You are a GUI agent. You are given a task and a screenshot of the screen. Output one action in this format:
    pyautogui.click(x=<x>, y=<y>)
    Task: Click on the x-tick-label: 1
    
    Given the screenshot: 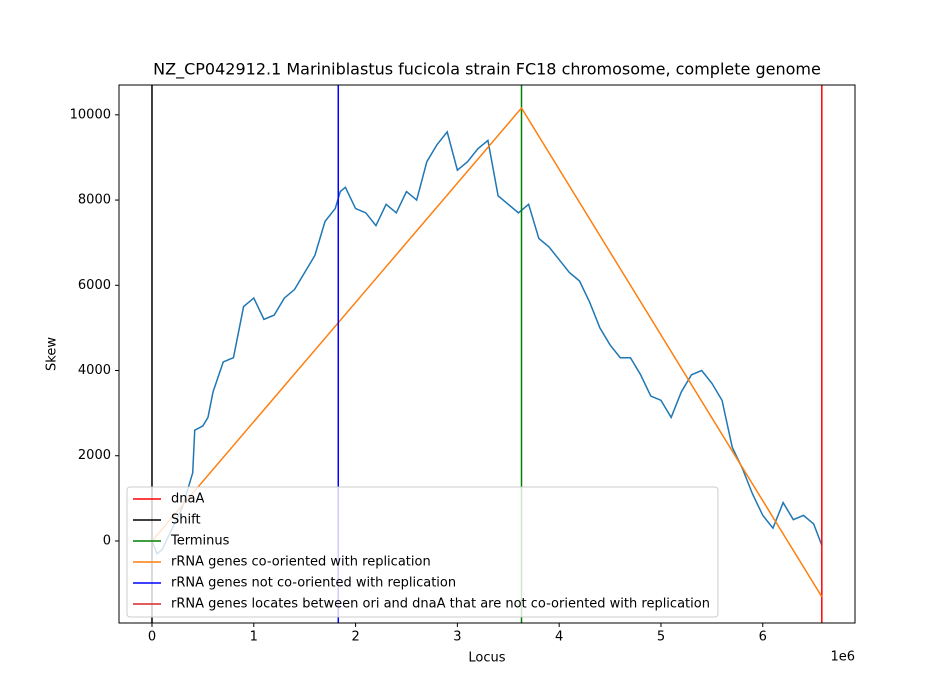 What is the action you would take?
    pyautogui.click(x=254, y=637)
    